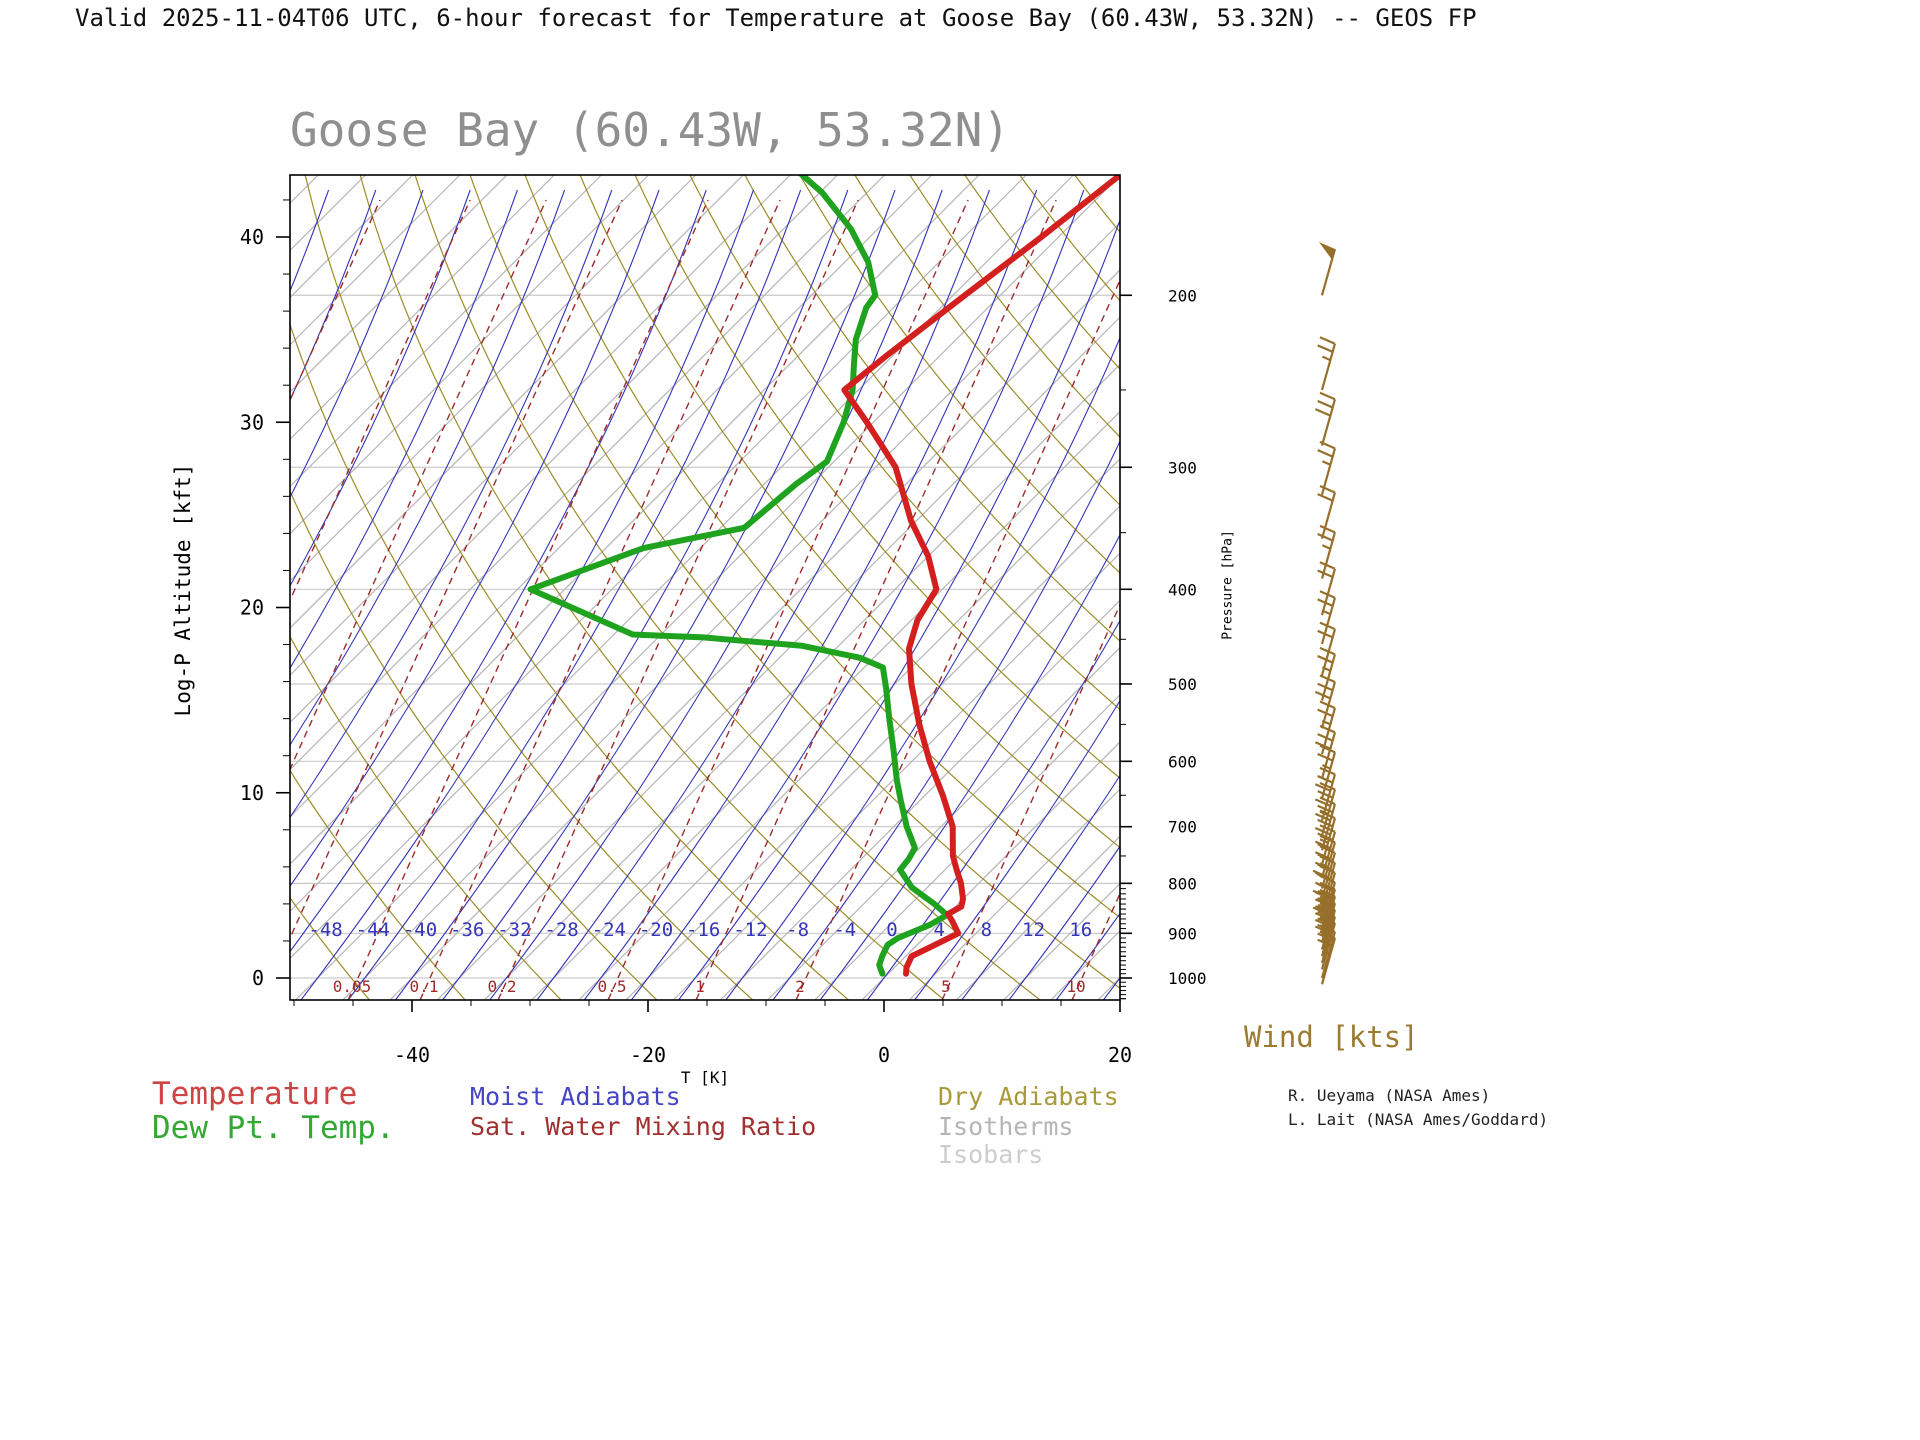 The width and height of the screenshot is (1920, 1440). Describe the element at coordinates (612, 986) in the screenshot. I see `mixing-ratio-label: 0.5` at that location.